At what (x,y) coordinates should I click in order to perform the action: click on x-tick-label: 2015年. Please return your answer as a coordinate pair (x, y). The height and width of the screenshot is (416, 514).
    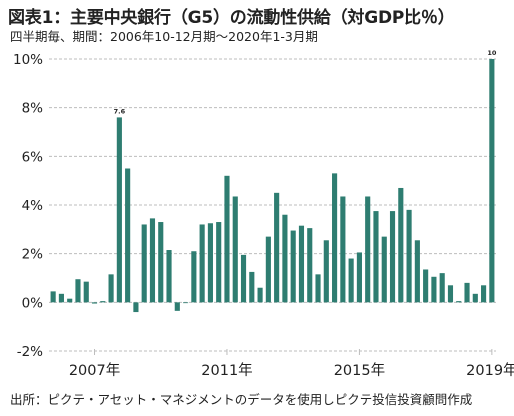
    Looking at the image, I should click on (359, 370).